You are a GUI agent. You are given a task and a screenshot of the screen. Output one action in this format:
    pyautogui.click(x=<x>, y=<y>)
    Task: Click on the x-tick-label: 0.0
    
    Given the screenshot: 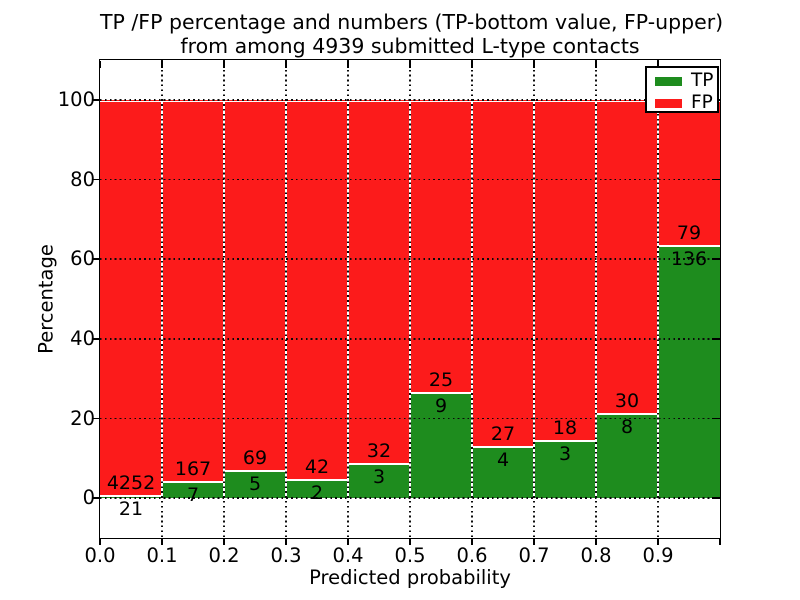 What is the action you would take?
    pyautogui.click(x=100, y=555)
    